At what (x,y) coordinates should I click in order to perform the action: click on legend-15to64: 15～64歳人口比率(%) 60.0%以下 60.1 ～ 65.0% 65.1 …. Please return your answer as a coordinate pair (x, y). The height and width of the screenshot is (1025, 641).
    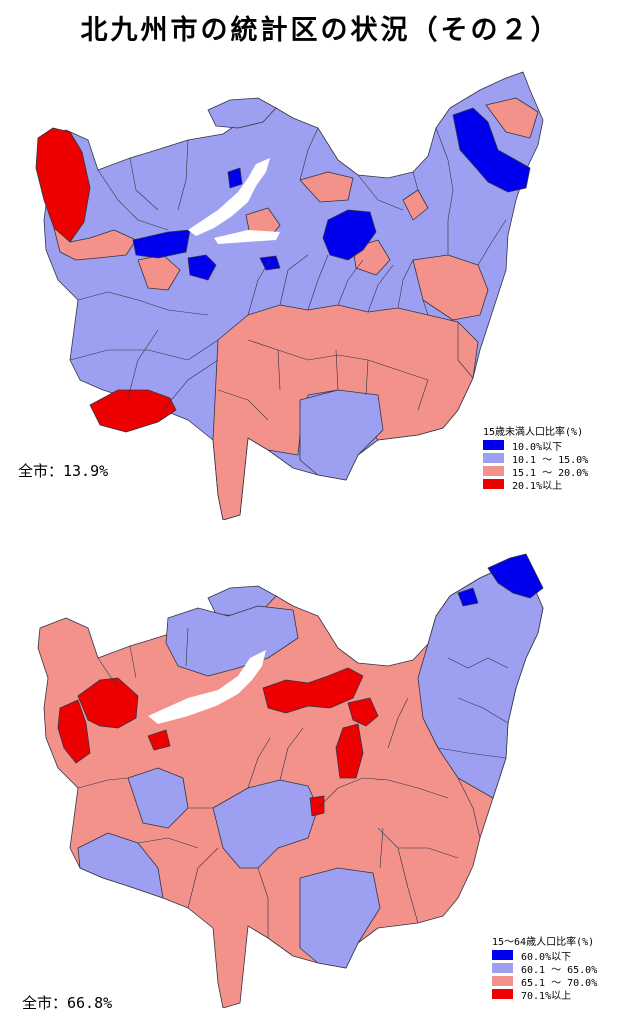
    Looking at the image, I should click on (545, 967).